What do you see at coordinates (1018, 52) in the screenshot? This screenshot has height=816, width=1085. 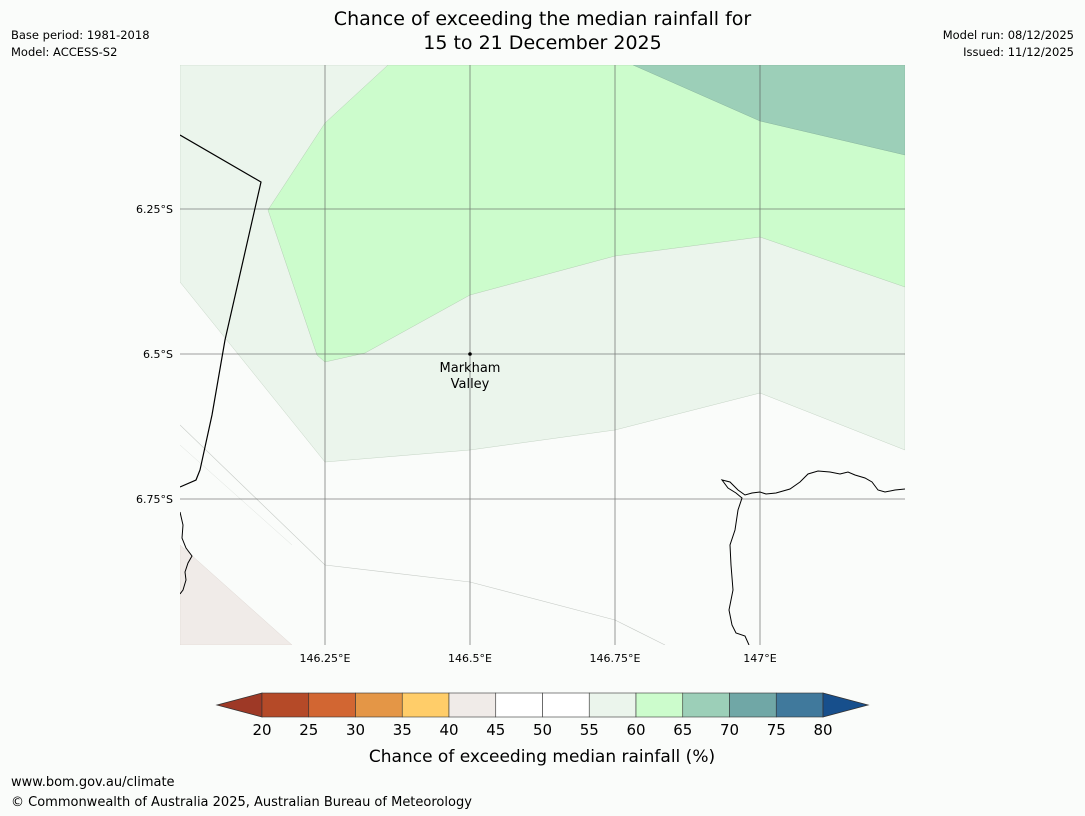 I see `issued-date: Issued: 11/12/2025` at bounding box center [1018, 52].